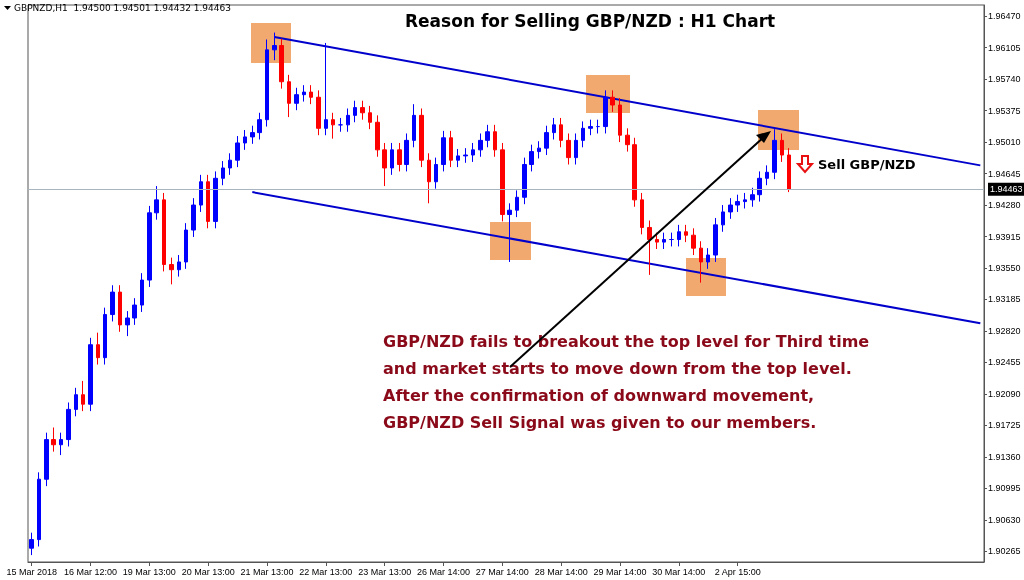 Image resolution: width=1024 pixels, height=580 pixels. Describe the element at coordinates (1004, 110) in the screenshot. I see `y-tick-label: 1.95375` at that location.